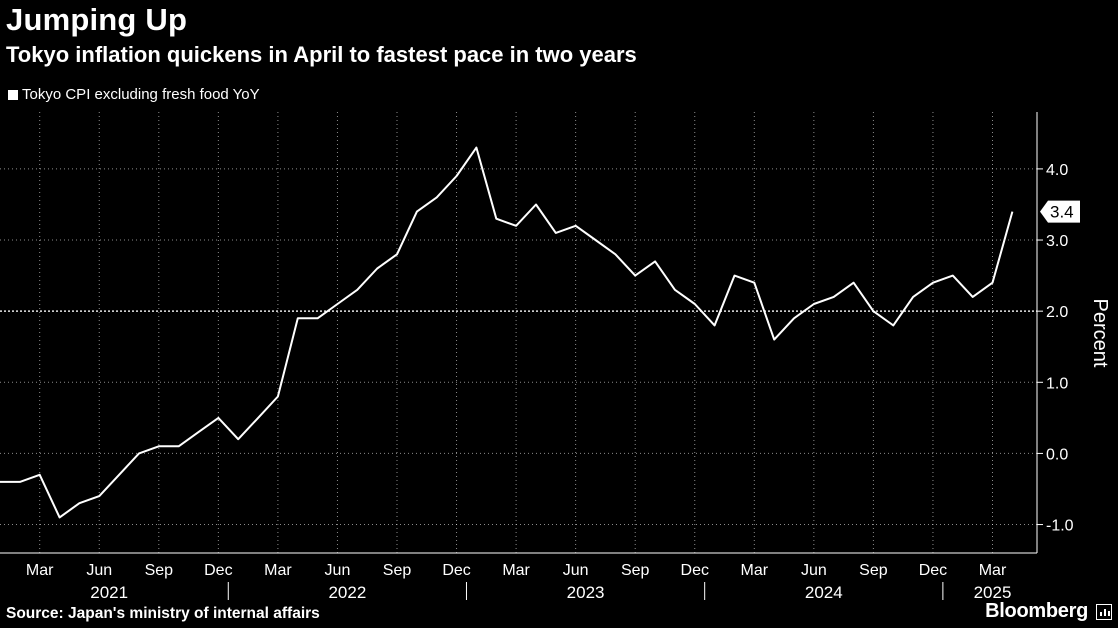 Image resolution: width=1118 pixels, height=628 pixels. I want to click on last-value-callout: 3.4, so click(1060, 211).